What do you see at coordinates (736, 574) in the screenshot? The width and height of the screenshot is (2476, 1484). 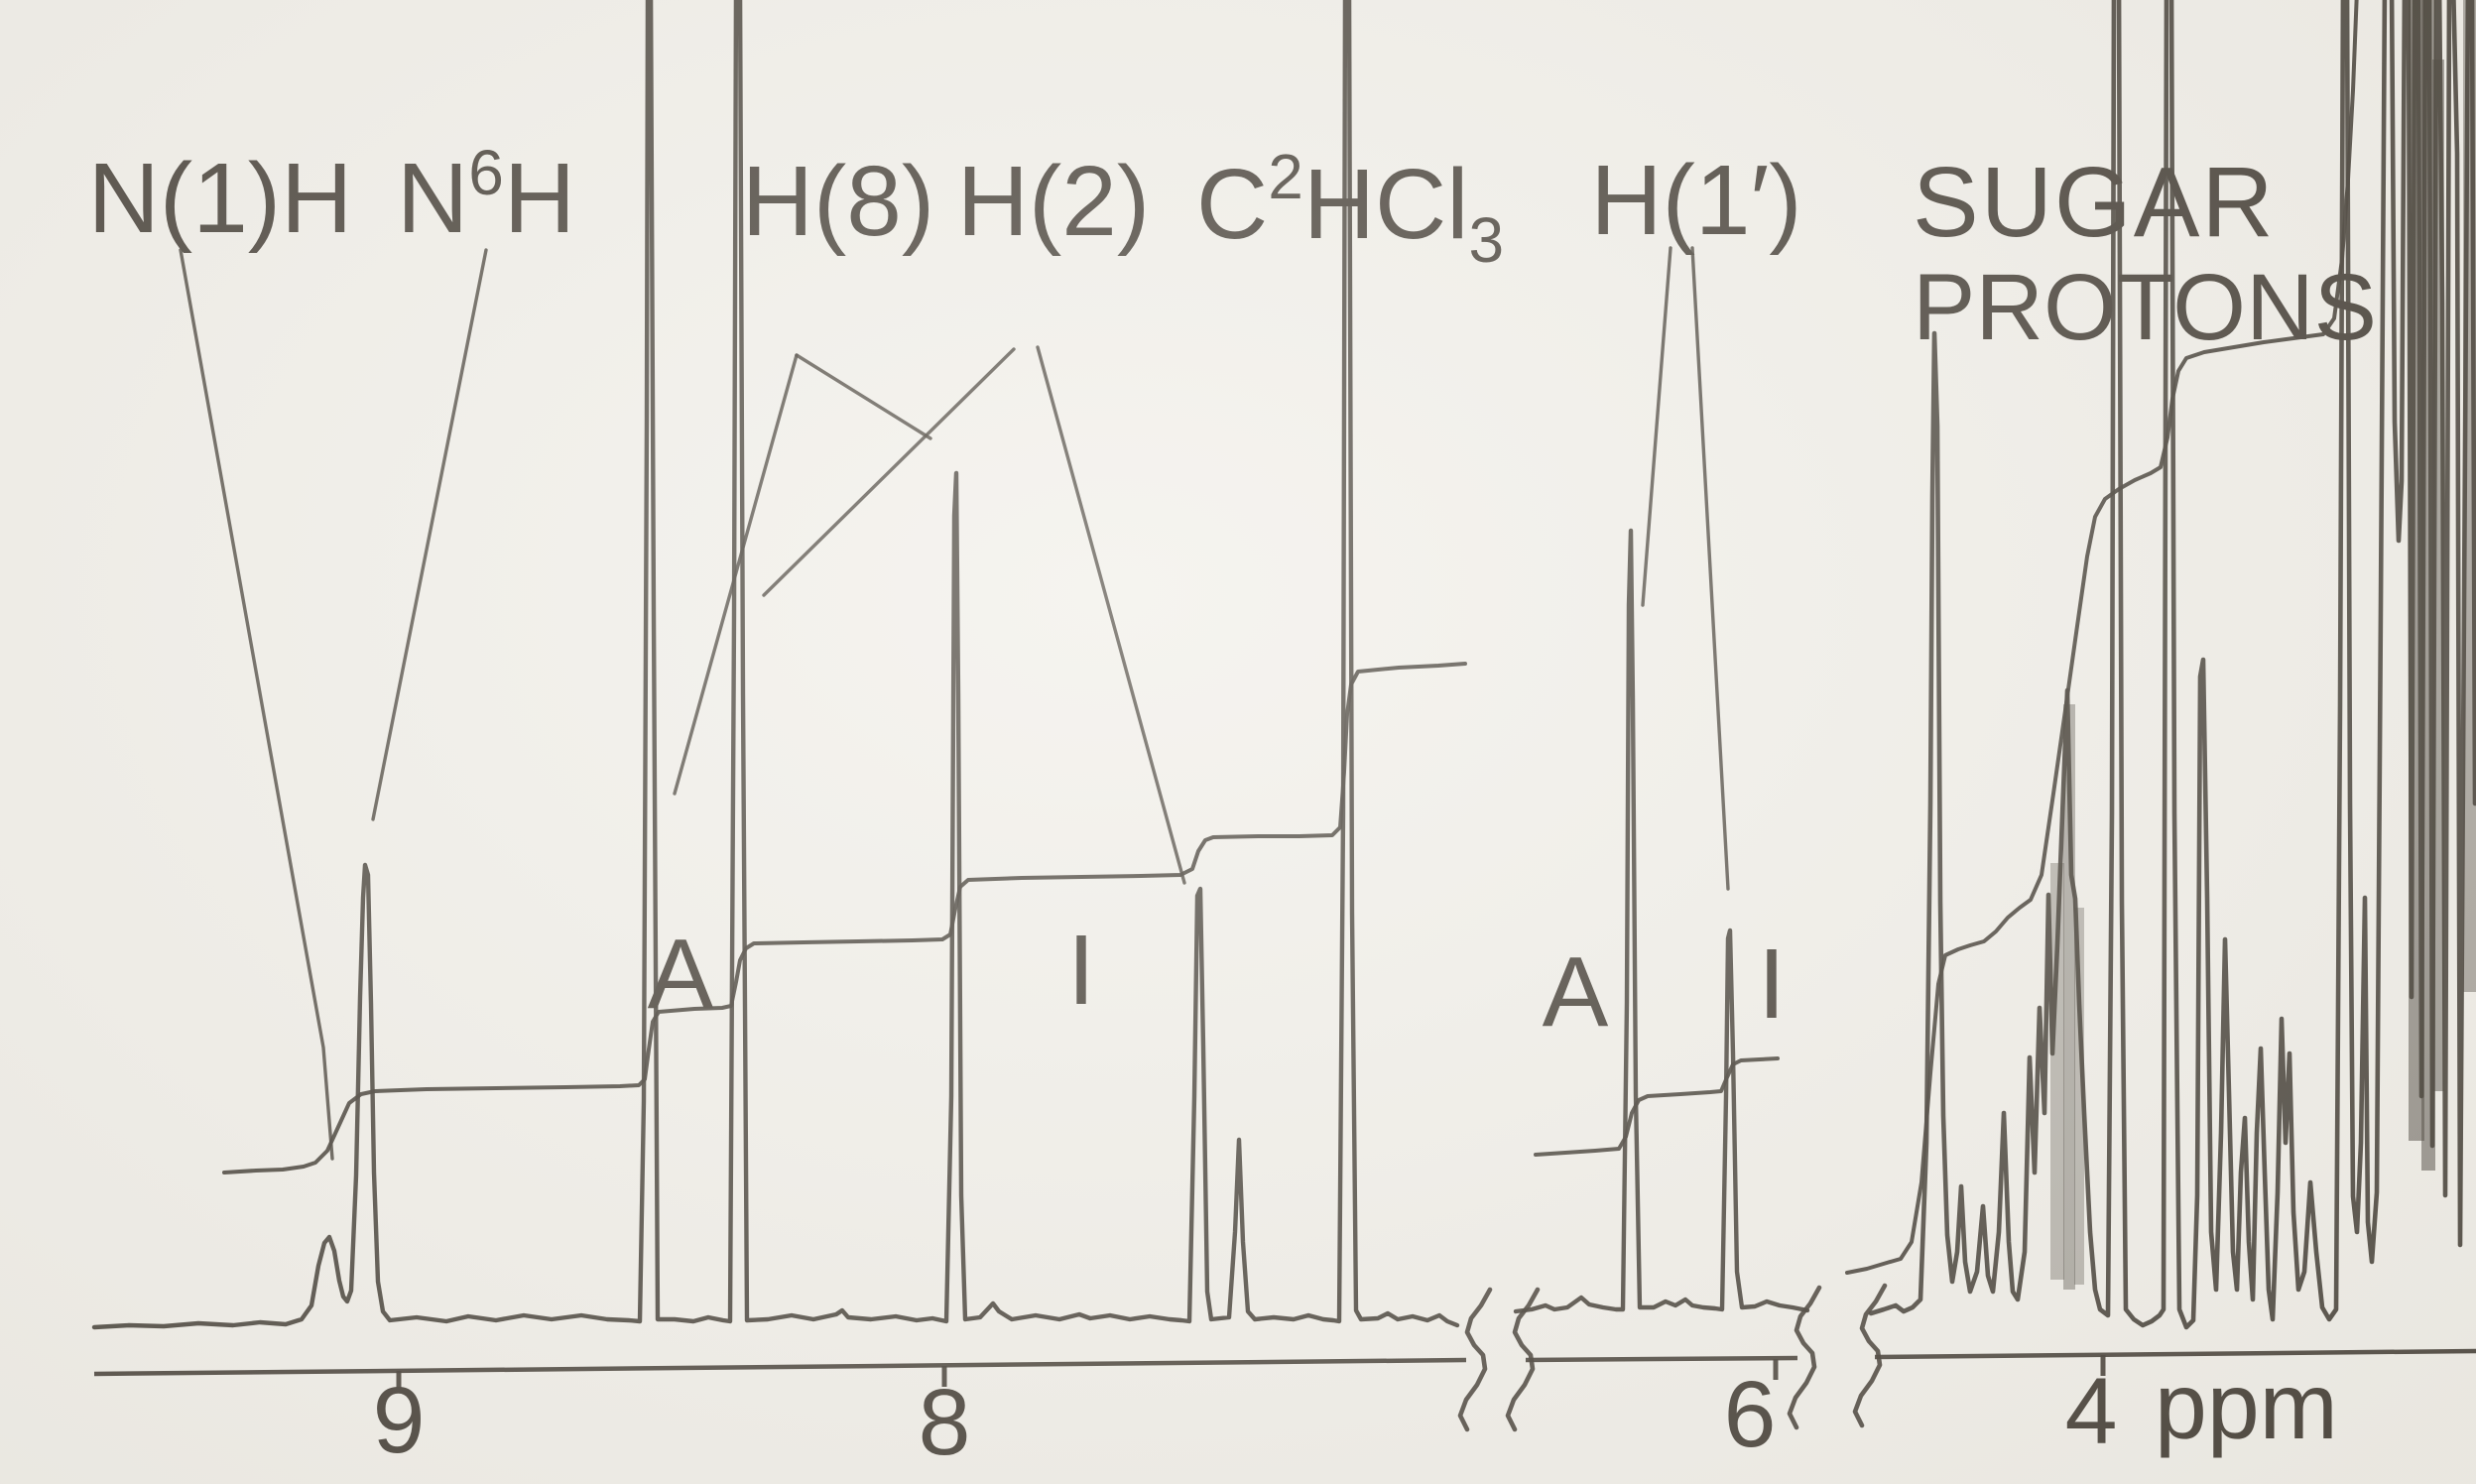 I see `h8-leader-left` at bounding box center [736, 574].